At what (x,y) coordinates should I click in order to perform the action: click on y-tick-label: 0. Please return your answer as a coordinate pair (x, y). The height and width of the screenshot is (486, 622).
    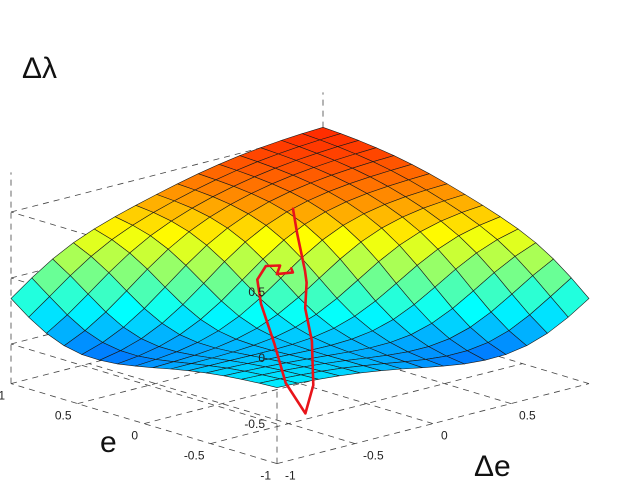
    Looking at the image, I should click on (134, 436).